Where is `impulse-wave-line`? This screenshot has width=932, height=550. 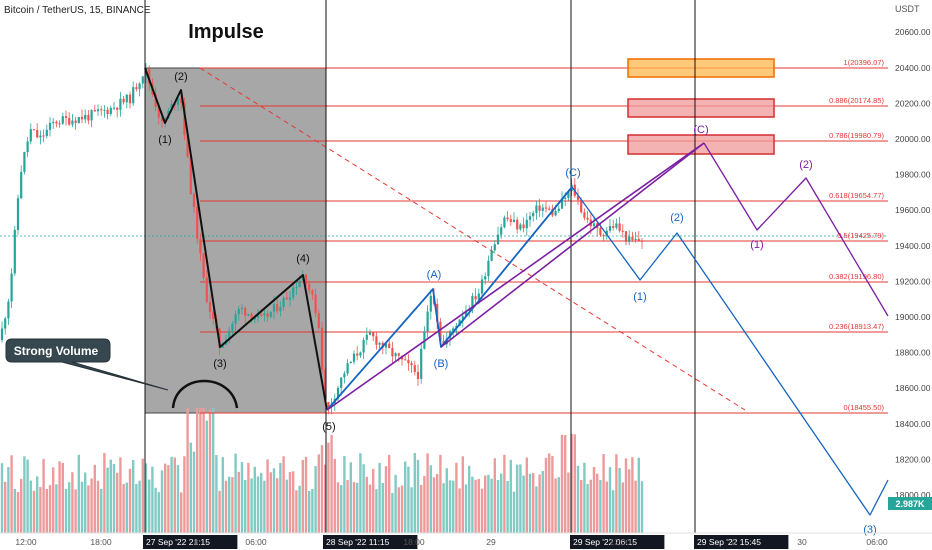
impulse-wave-line is located at coordinates (236, 239).